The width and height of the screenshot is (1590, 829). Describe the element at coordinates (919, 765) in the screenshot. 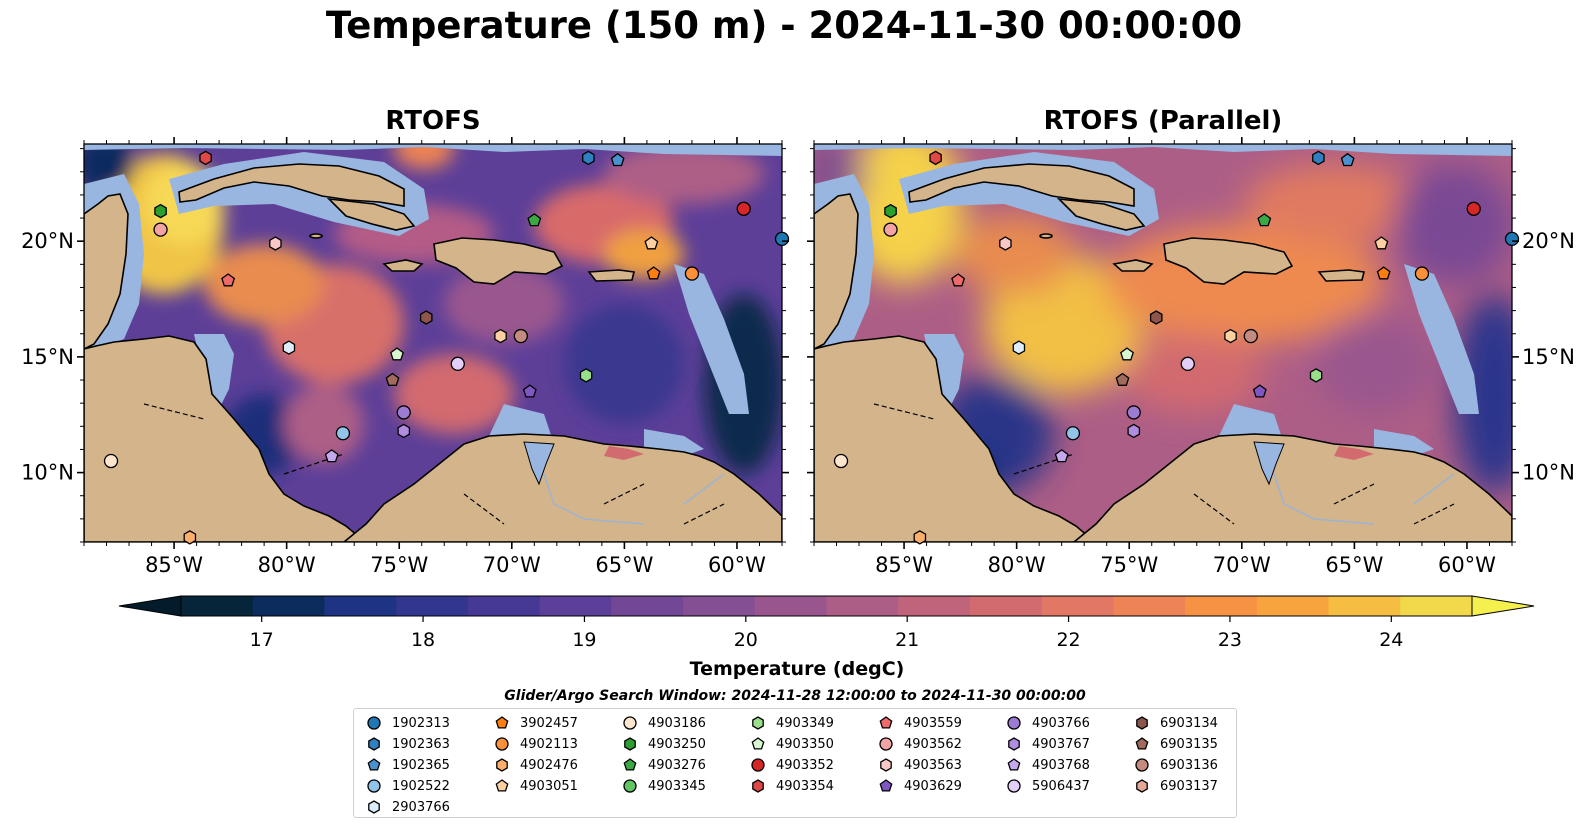

I see `legend-item: 4903563` at that location.